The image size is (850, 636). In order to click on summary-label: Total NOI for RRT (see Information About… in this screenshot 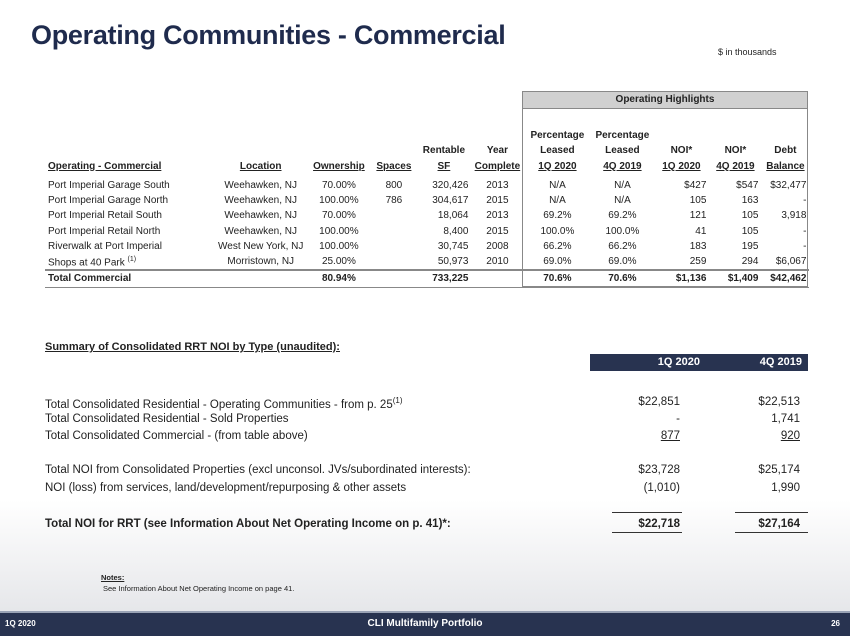, I will do `click(248, 524)`.